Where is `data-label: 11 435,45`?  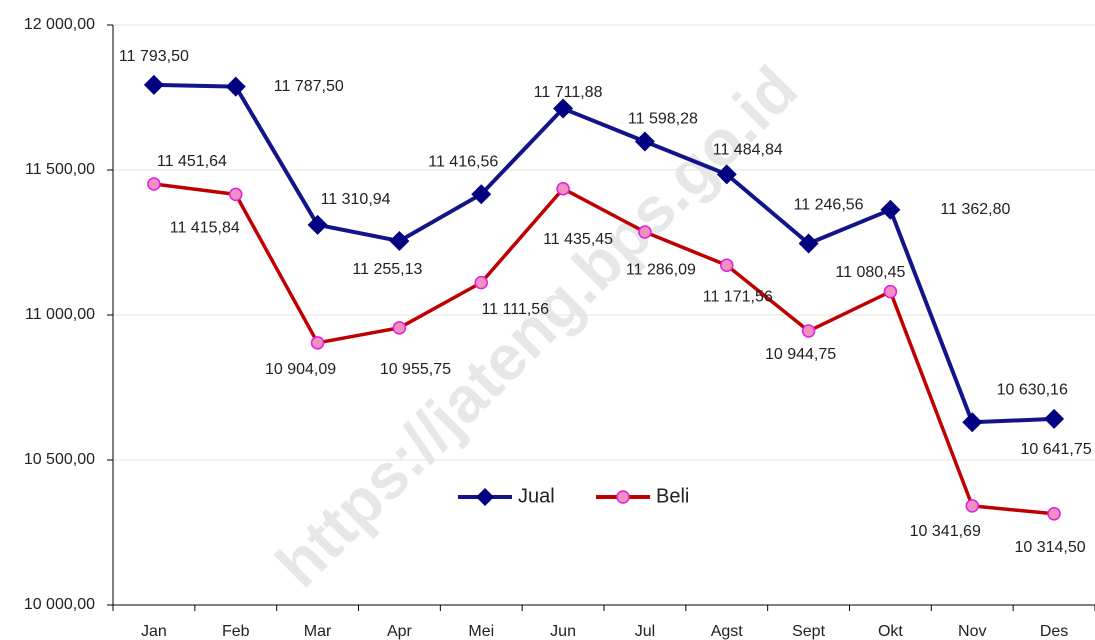
data-label: 11 435,45 is located at coordinates (578, 239).